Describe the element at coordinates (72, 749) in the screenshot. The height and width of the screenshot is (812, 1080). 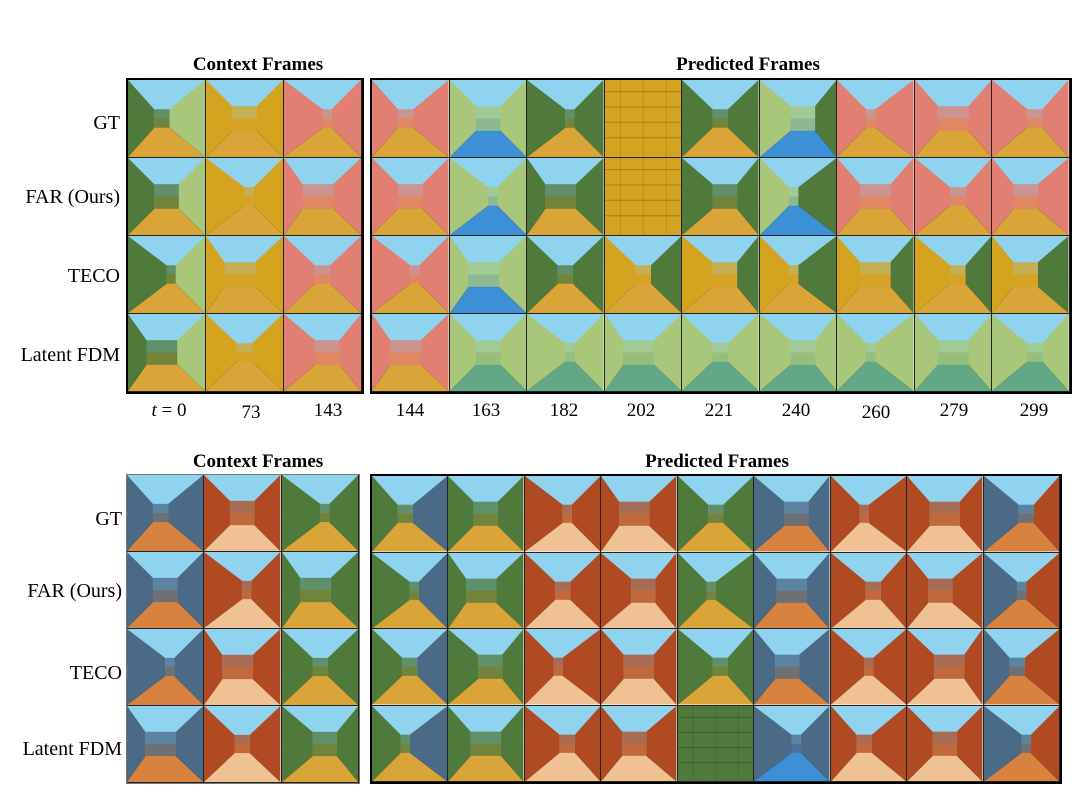
I see `bottom-row-label-latent-fdm: Latent FDM` at that location.